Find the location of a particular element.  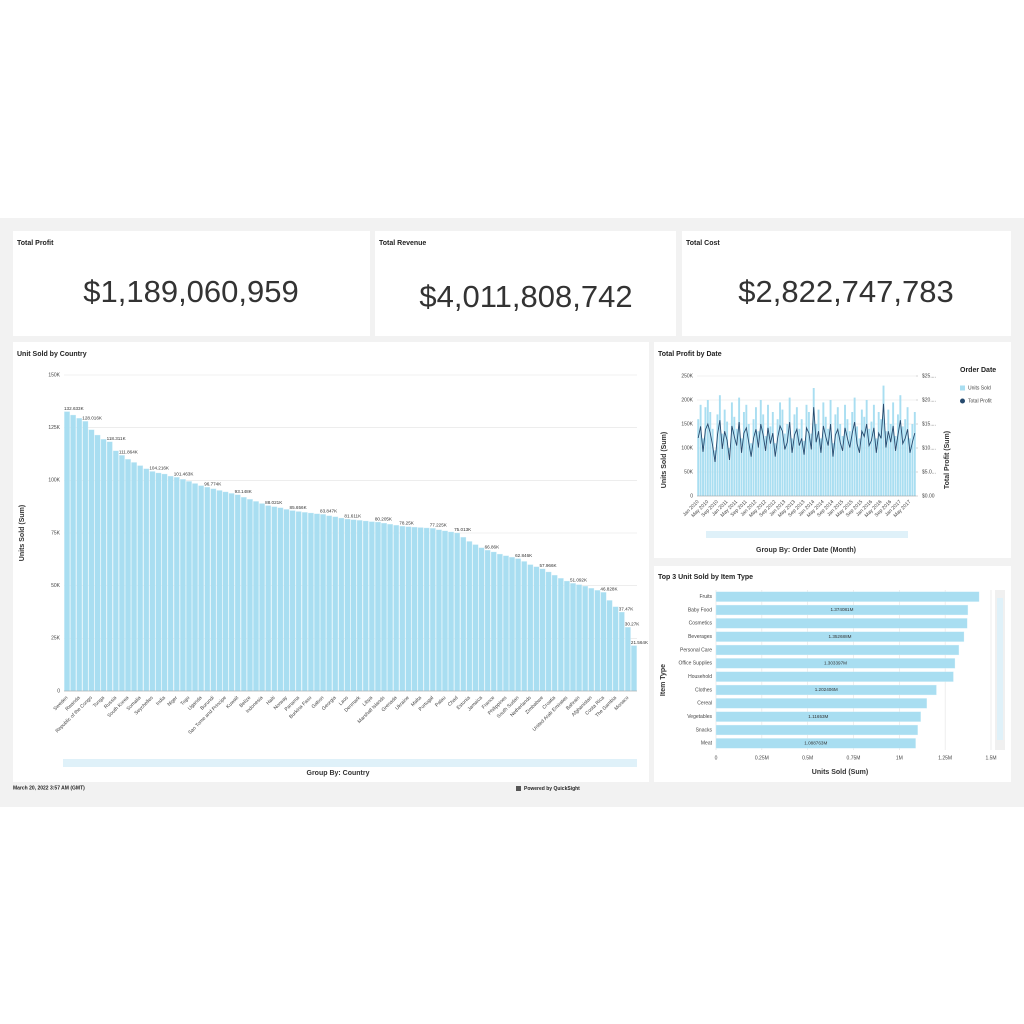

y-tick-label: 50K is located at coordinates (689, 472).